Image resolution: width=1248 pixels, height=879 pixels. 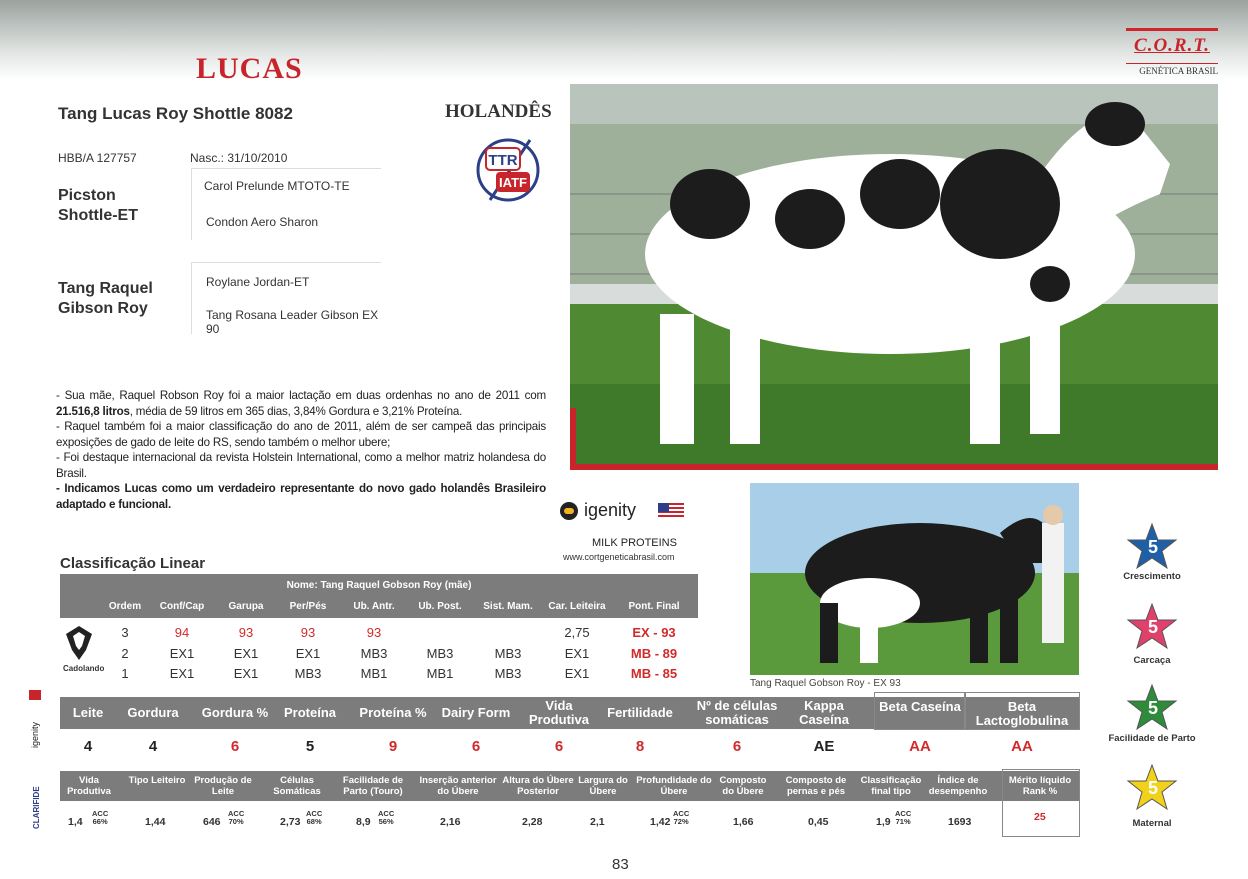 What do you see at coordinates (223, 786) in the screenshot?
I see `clarifide-col: Produção de Leite` at bounding box center [223, 786].